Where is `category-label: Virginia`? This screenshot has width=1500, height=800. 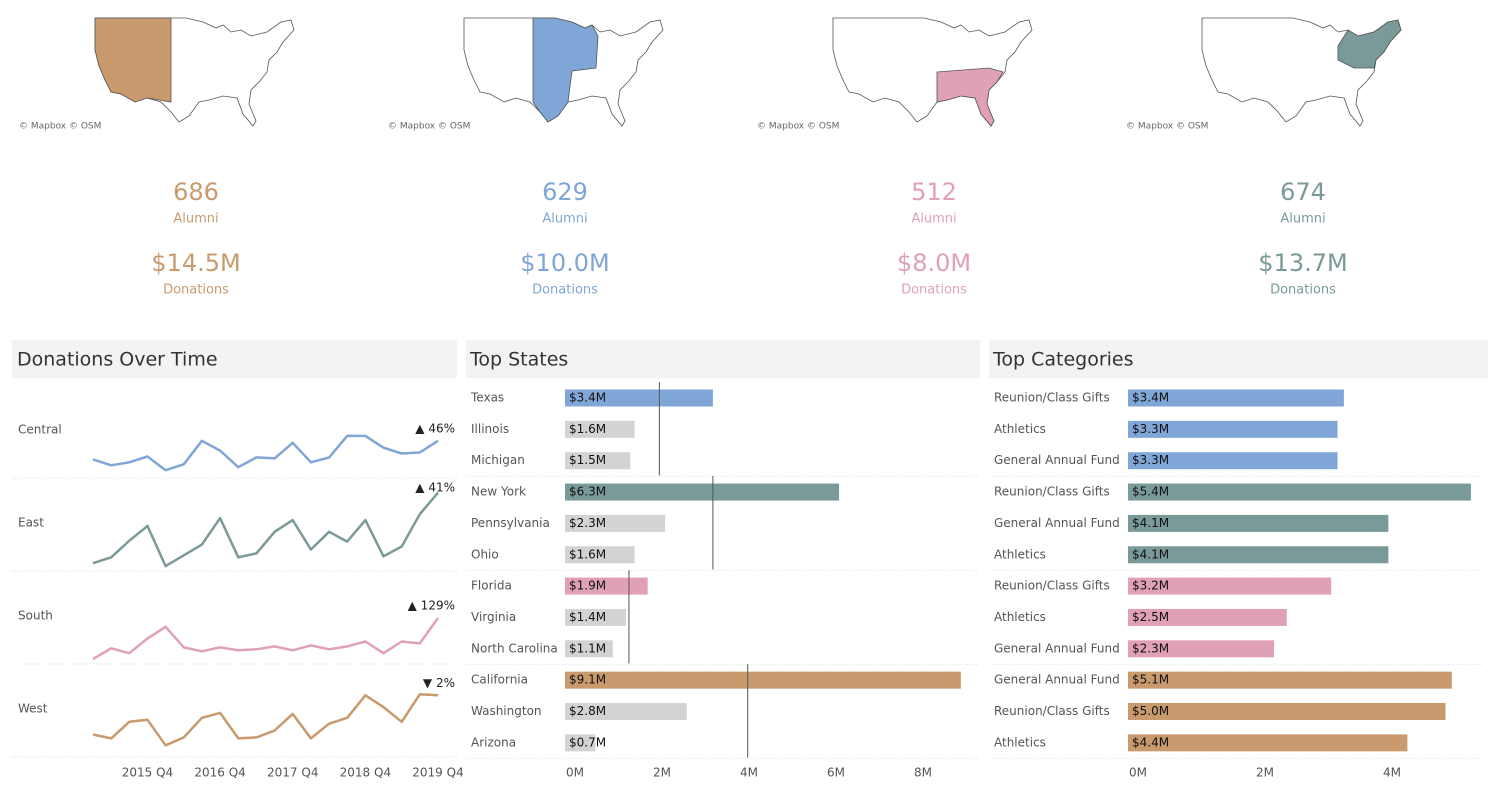 category-label: Virginia is located at coordinates (493, 617).